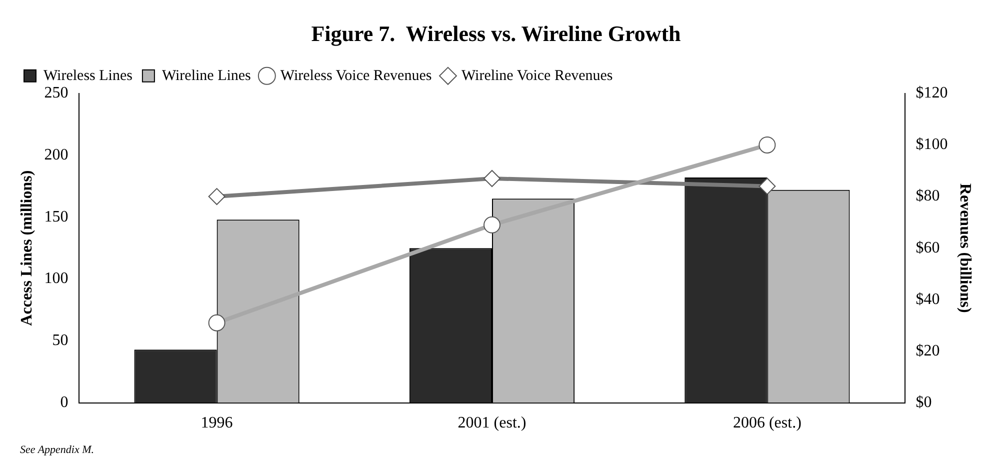 This screenshot has width=992, height=466. What do you see at coordinates (965, 248) in the screenshot?
I see `y2-axis-title: Revenues (billions)` at bounding box center [965, 248].